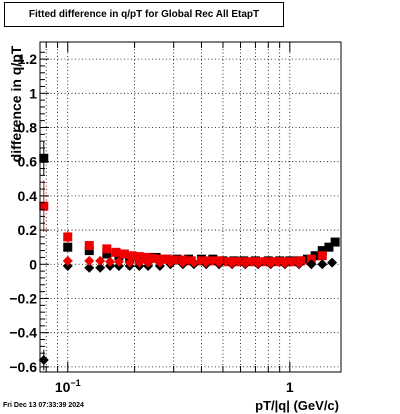 The width and height of the screenshot is (400, 414). Describe the element at coordinates (75, 383) in the screenshot. I see `x-tick-label-exponent: −1` at that location.